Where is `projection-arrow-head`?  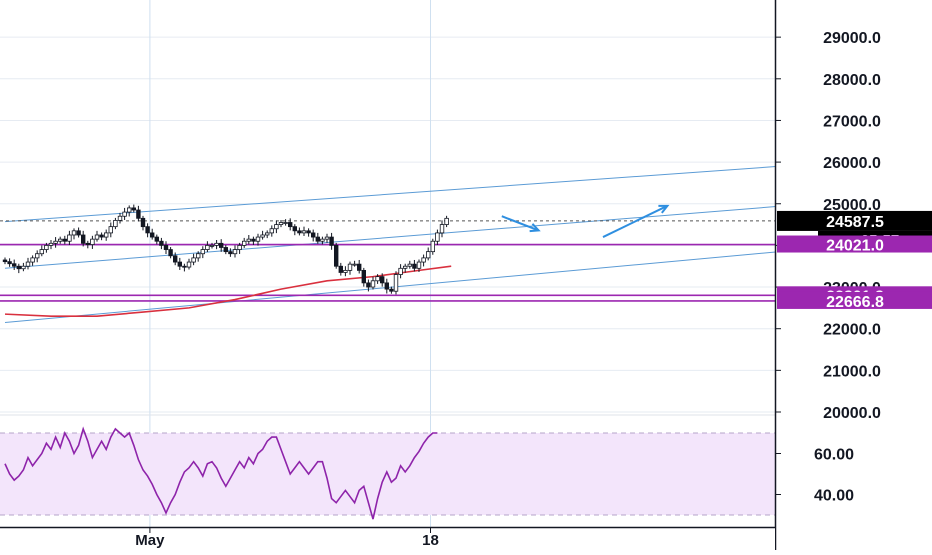 projection-arrow-head is located at coordinates (664, 209).